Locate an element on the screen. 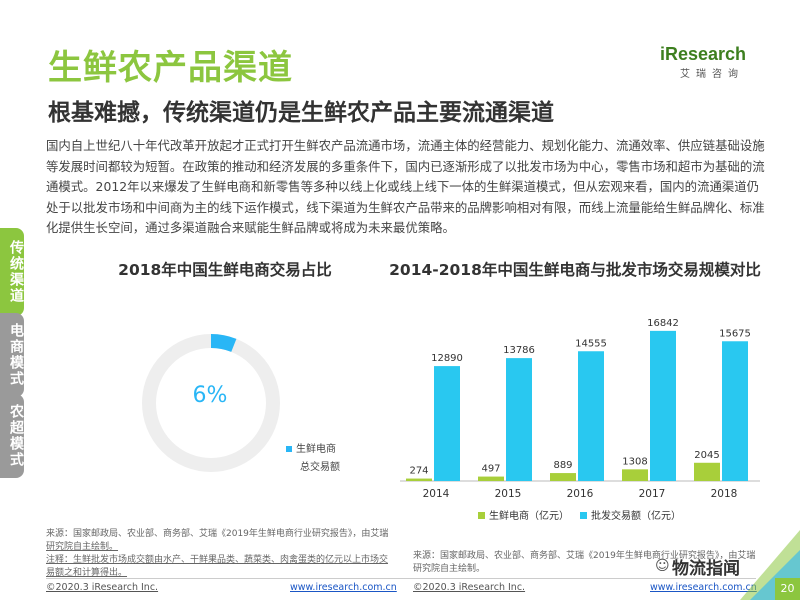 This screenshot has height=600, width=800. x-tick-2017: 2017 is located at coordinates (652, 494).